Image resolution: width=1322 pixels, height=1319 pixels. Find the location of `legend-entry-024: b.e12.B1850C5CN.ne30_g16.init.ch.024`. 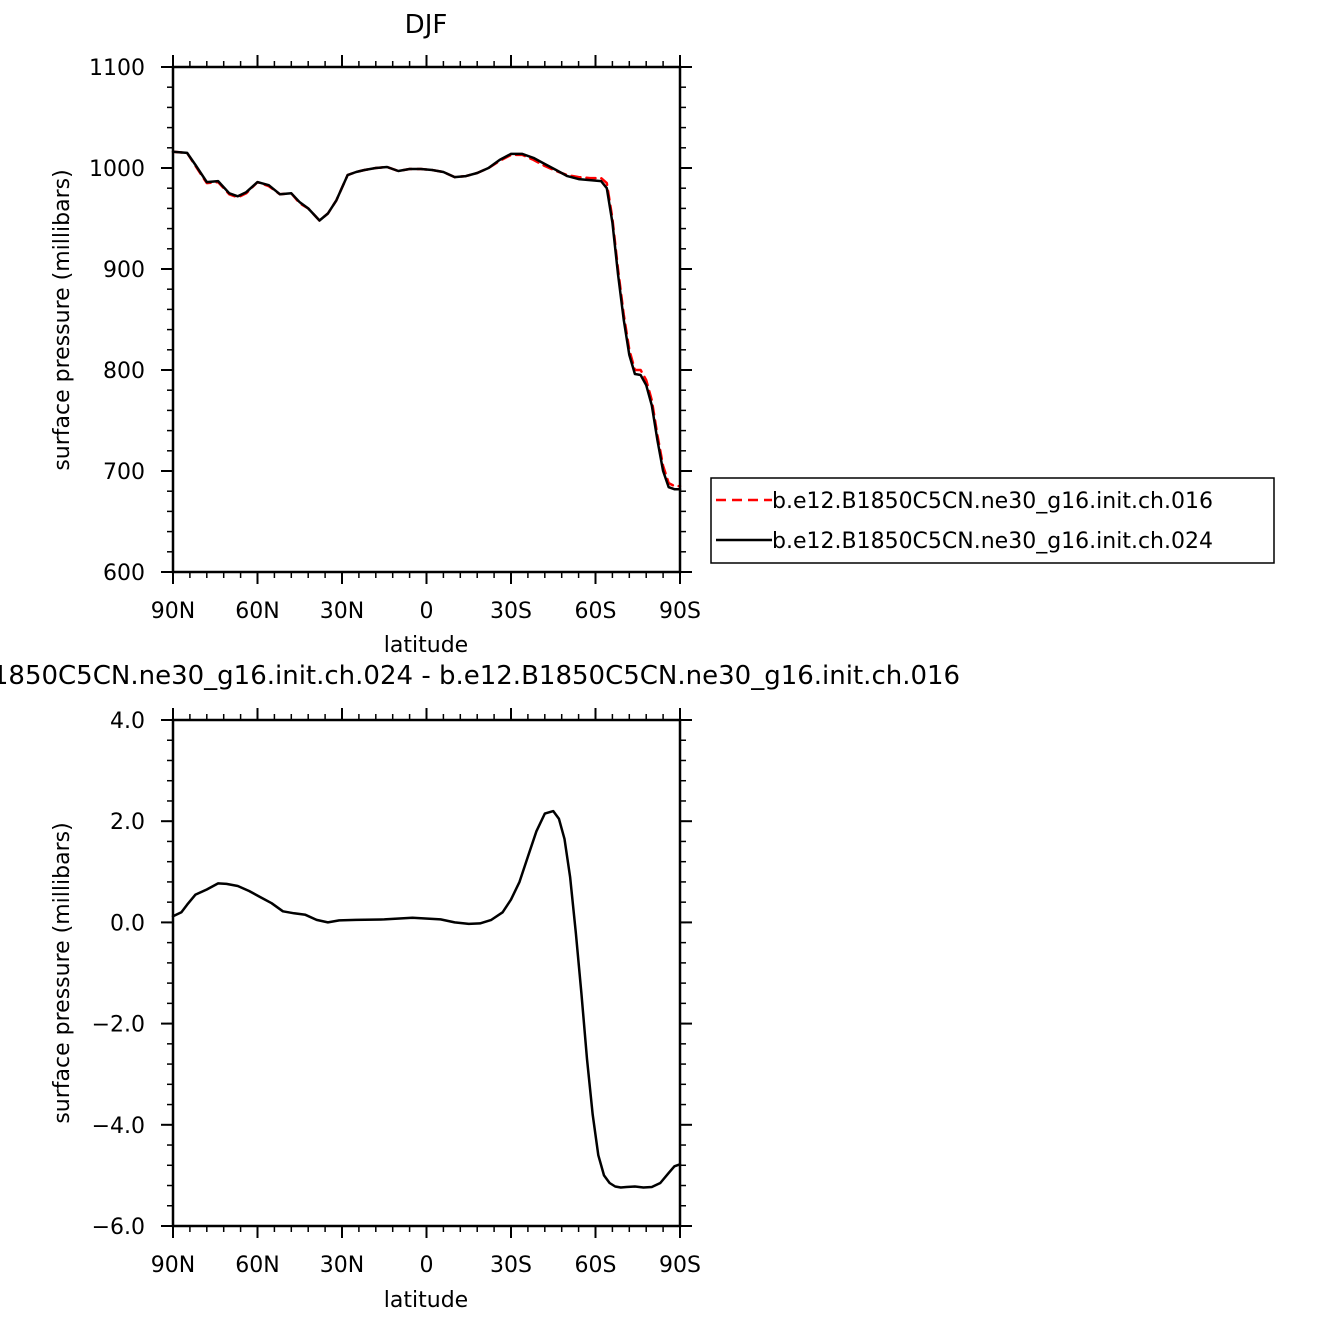

legend-entry-024: b.e12.B1850C5CN.ne30_g16.init.ch.024 is located at coordinates (992, 541).